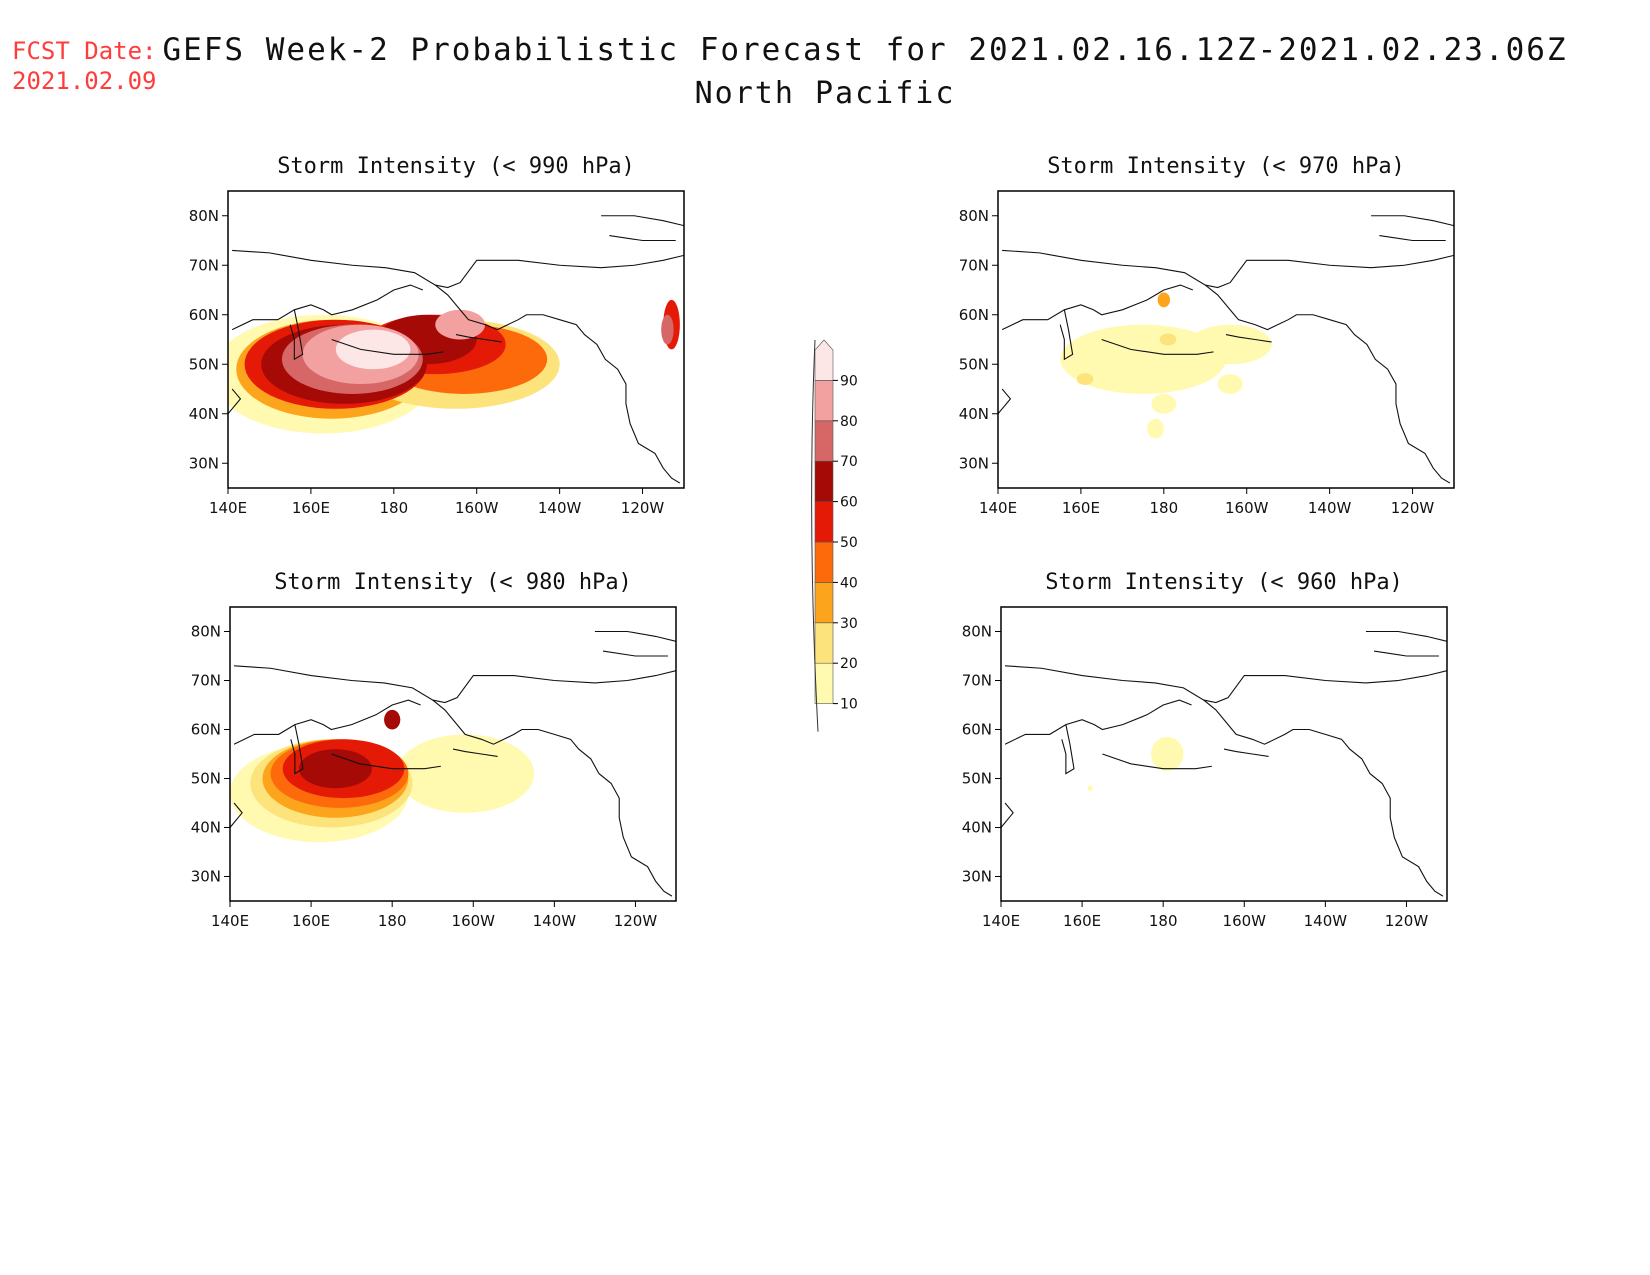 The height and width of the screenshot is (1275, 1650). Describe the element at coordinates (849, 503) in the screenshot. I see `colorbar-label: 60` at that location.